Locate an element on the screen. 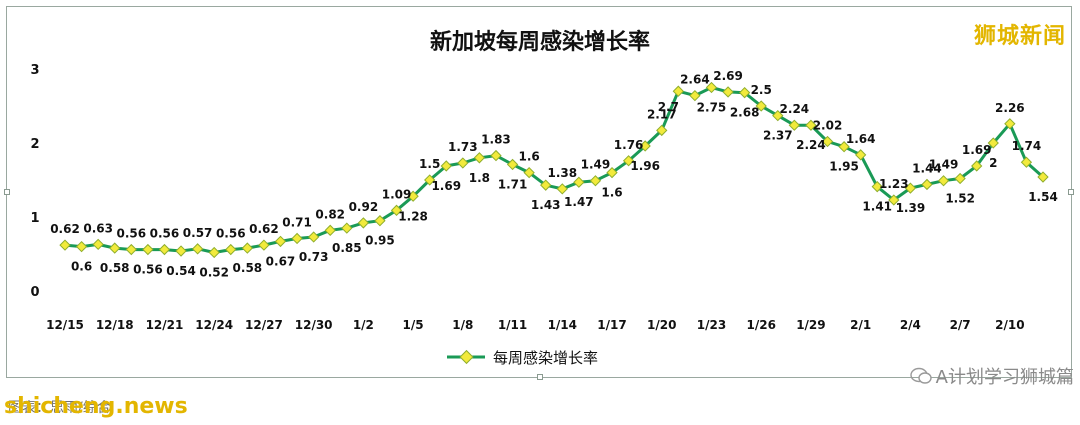 This screenshot has width=1080, height=425. watermark-top-right: 狮城新闻 is located at coordinates (1019, 36).